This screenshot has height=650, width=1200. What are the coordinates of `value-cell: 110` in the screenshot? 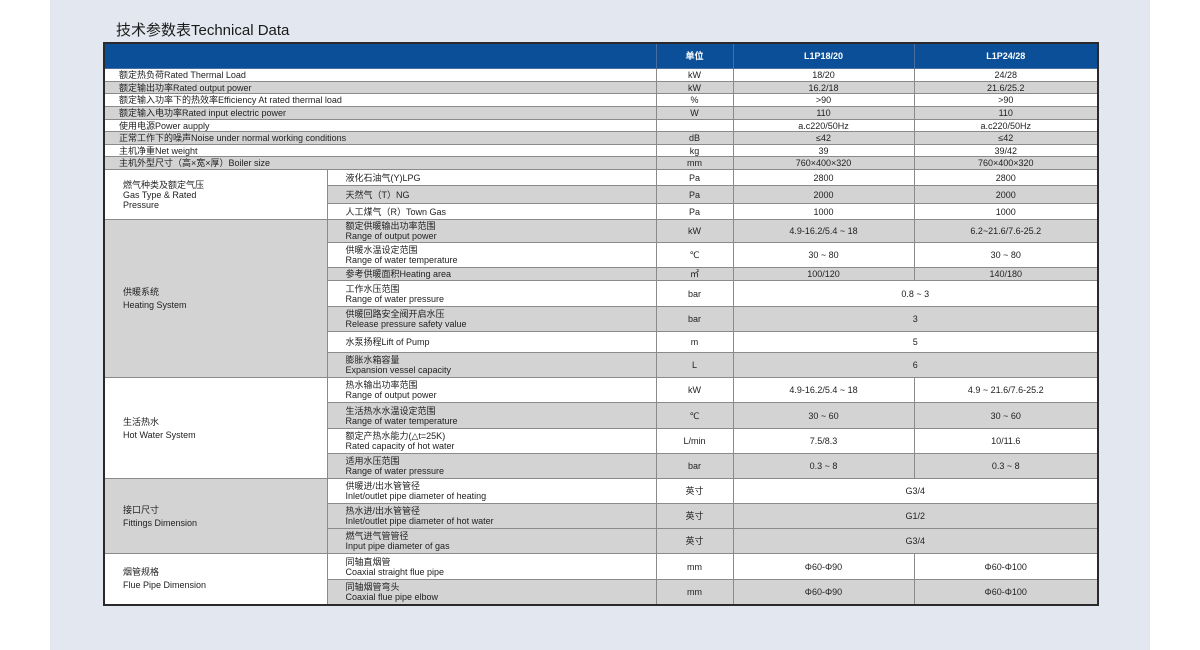 It's located at (823, 113).